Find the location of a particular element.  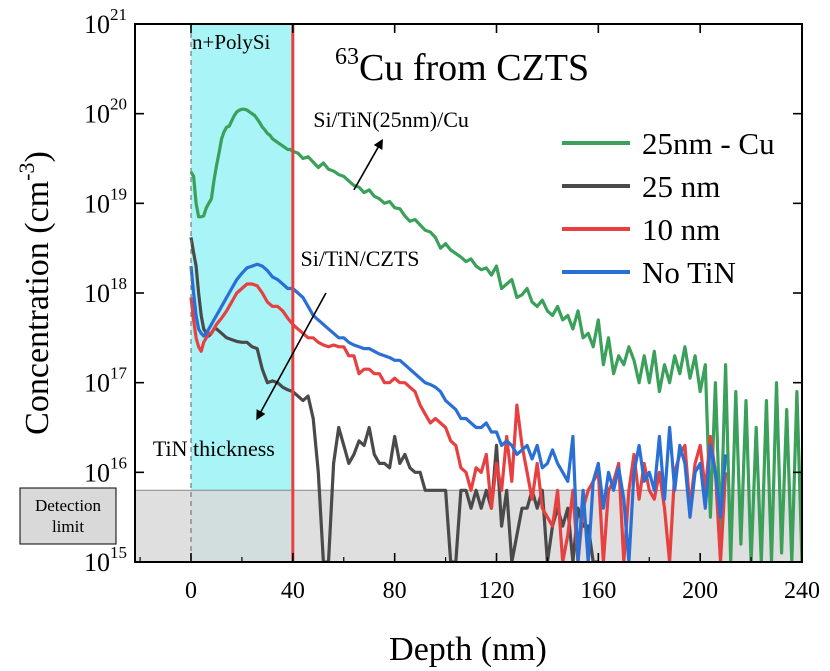

legend-label-2: 10 nm is located at coordinates (681, 229).